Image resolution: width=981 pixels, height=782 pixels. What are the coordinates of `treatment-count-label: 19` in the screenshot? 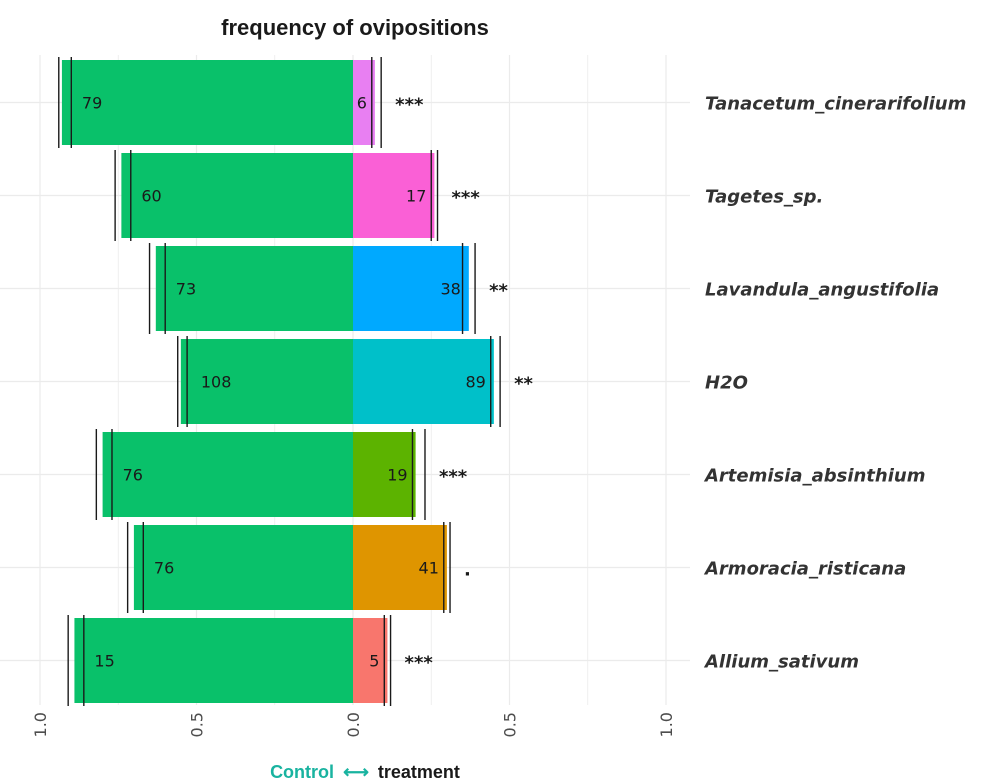 It's located at (397, 475).